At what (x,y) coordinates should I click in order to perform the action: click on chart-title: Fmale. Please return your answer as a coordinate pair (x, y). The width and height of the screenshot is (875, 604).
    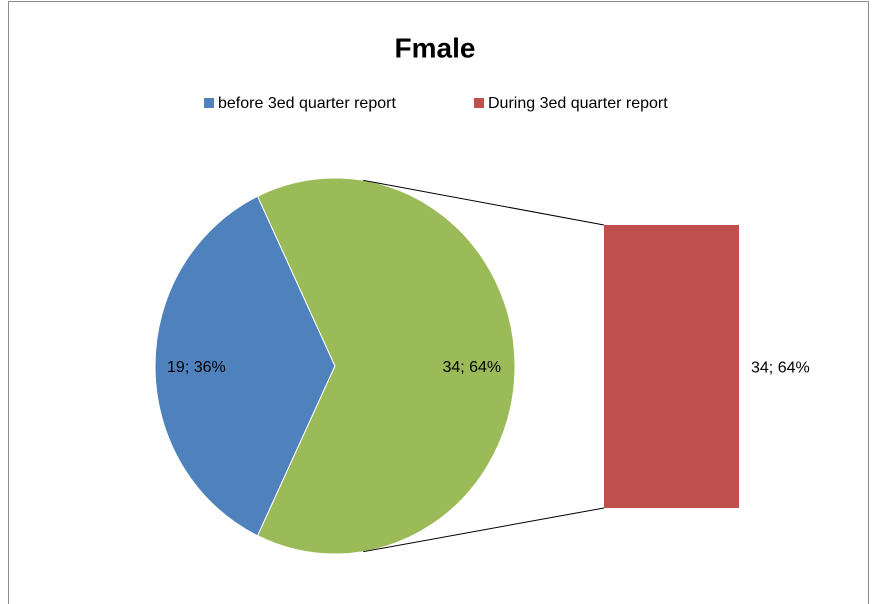
    Looking at the image, I should click on (435, 47).